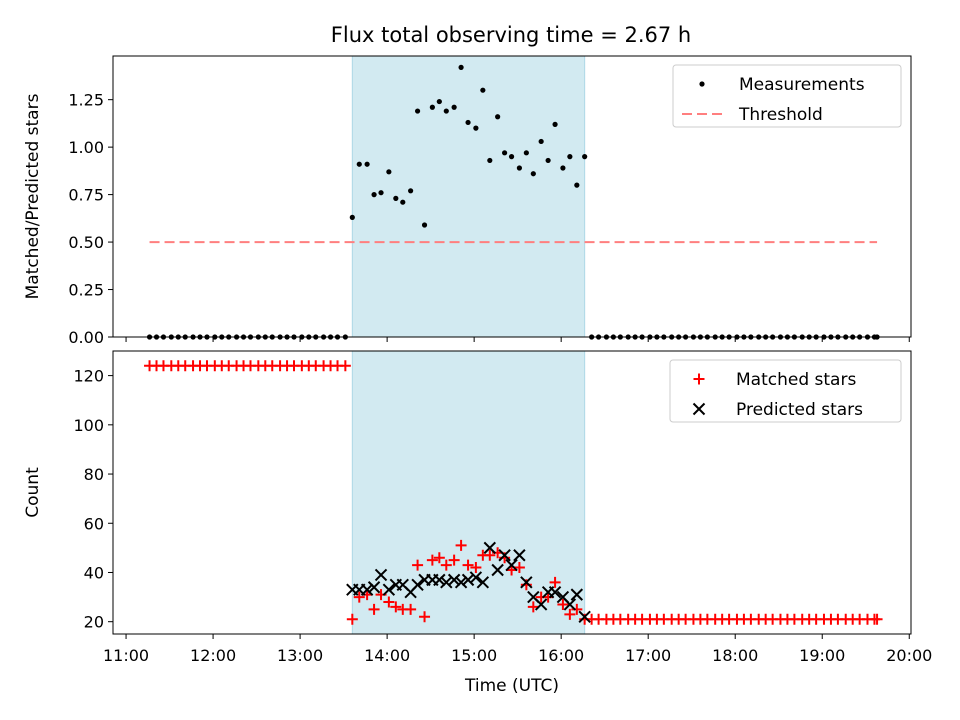 The height and width of the screenshot is (720, 960). Describe the element at coordinates (213, 655) in the screenshot. I see `x-tick-label: 12:00` at that location.